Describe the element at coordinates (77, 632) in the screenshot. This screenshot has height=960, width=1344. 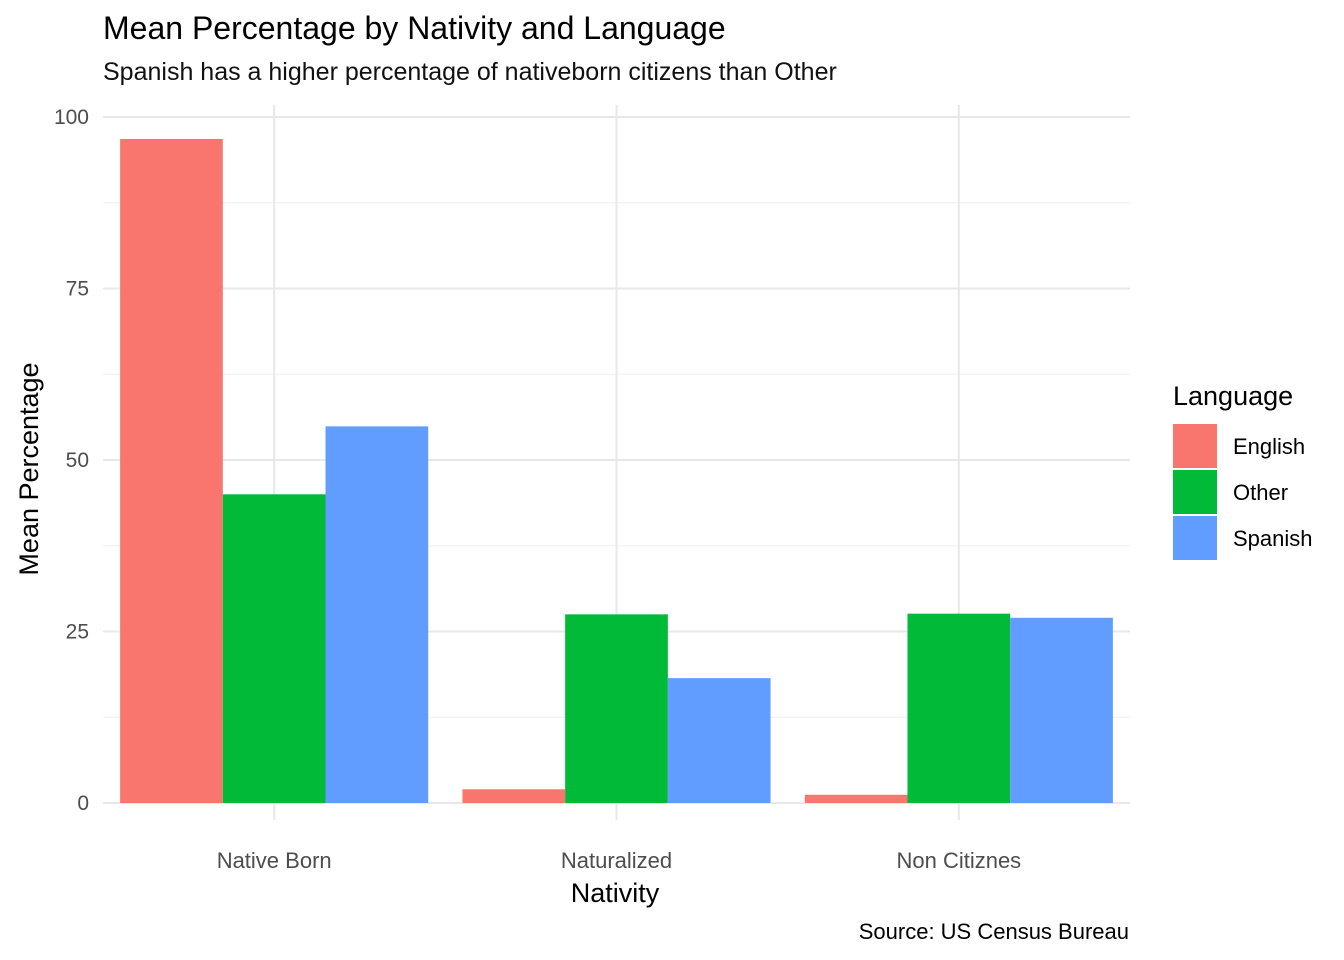
I see `y-tick-label: 25` at that location.